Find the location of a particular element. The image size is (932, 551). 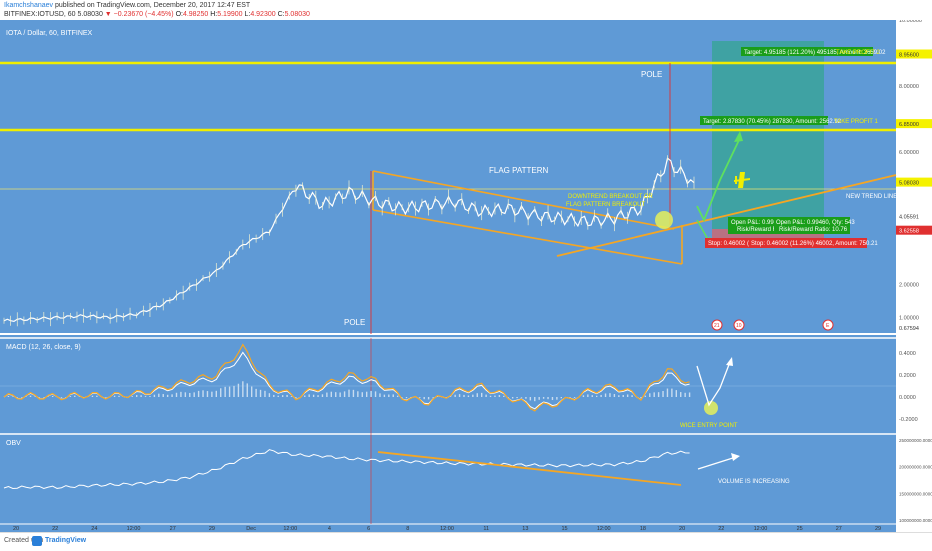

time-tick-label: 8 is located at coordinates (407, 529).